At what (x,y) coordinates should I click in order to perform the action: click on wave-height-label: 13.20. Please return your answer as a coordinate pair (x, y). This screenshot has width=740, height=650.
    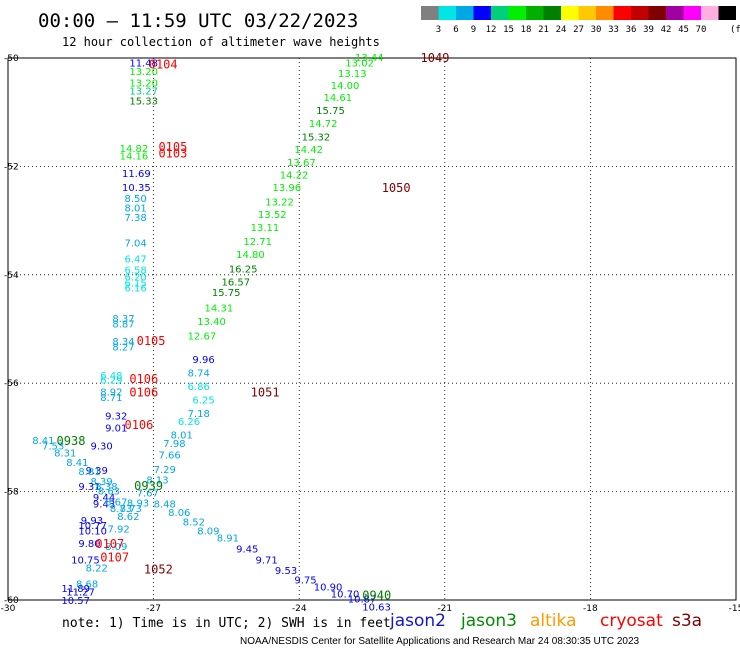
    Looking at the image, I should click on (143, 72).